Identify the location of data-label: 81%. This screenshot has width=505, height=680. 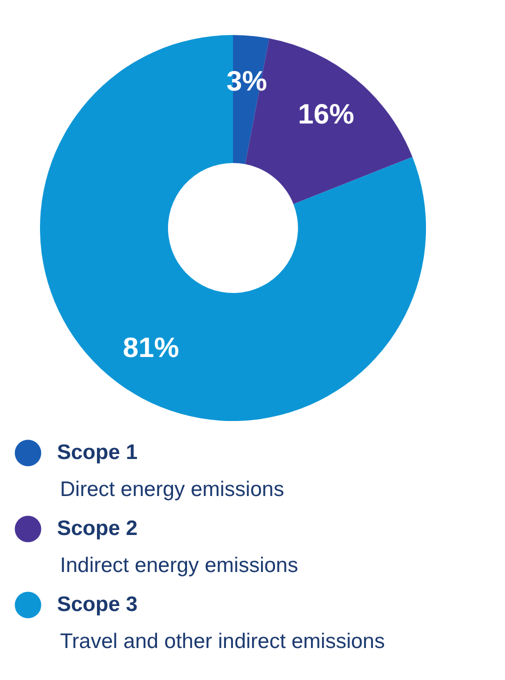
(151, 347).